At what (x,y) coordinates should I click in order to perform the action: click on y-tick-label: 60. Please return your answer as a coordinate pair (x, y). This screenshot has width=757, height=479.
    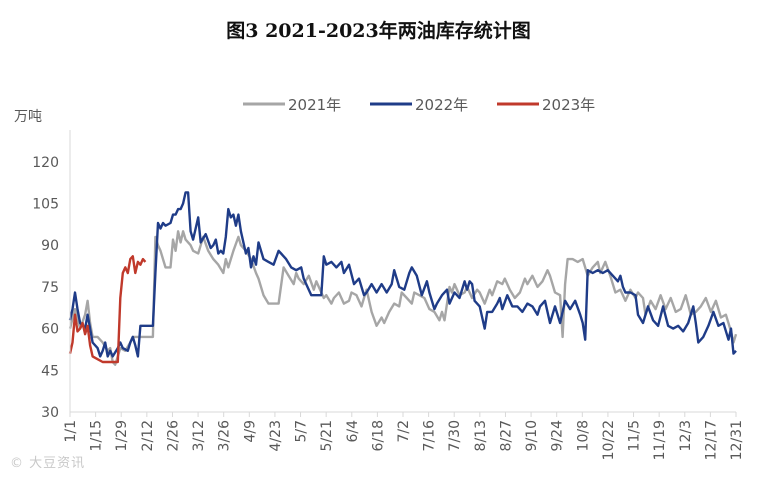
    Looking at the image, I should click on (50, 330).